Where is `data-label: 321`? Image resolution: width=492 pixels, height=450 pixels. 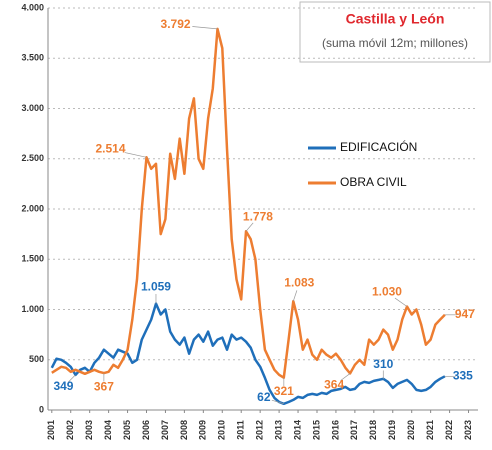 data-label: 321 is located at coordinates (284, 391).